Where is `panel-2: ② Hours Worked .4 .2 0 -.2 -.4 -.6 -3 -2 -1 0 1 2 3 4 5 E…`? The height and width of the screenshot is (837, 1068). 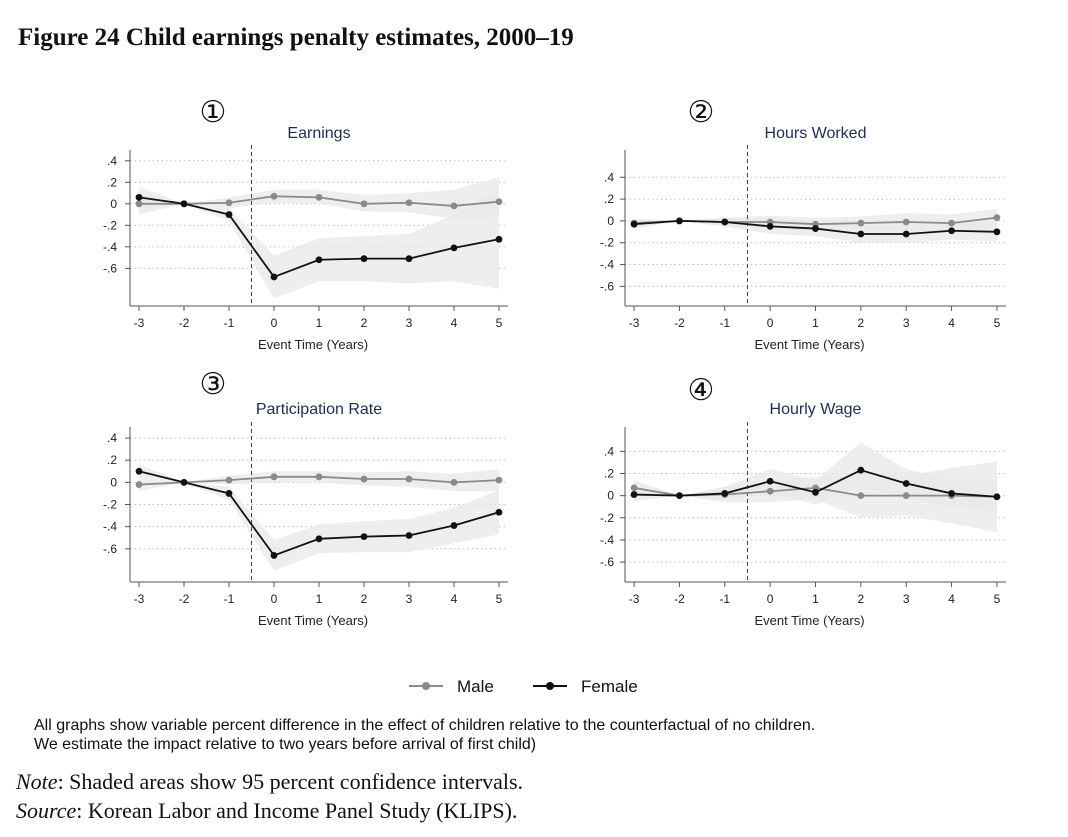
panel-2: ② Hours Worked .4 .2 0 -.2 -.4 -.6 -3 -2 -1 0 1 2 3 4 5 E… is located at coordinates (803, 224).